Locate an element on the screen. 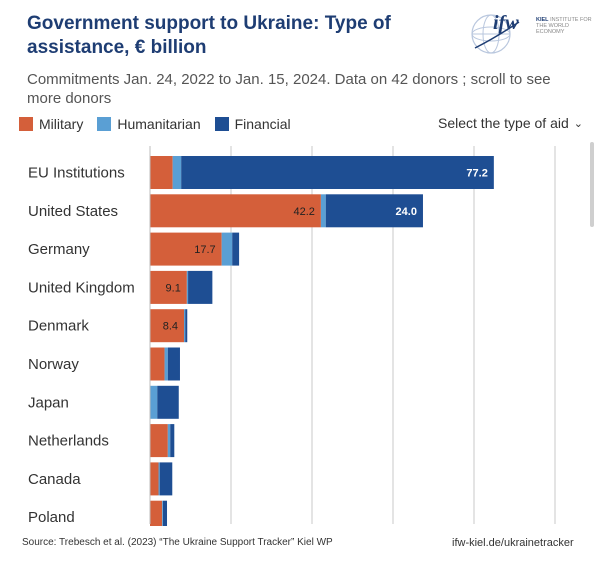  legend-label-military: Military is located at coordinates (61, 124).